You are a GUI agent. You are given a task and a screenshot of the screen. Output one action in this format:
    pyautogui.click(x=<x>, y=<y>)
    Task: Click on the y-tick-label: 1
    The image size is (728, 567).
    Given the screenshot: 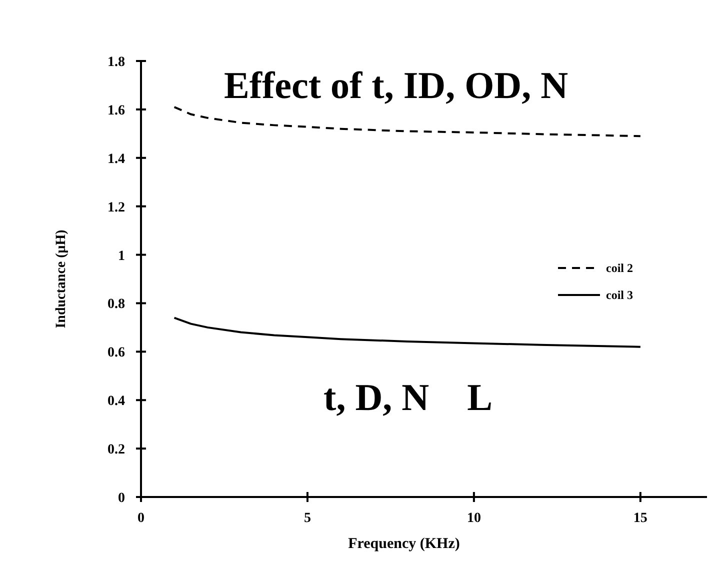 What is the action you would take?
    pyautogui.click(x=121, y=256)
    